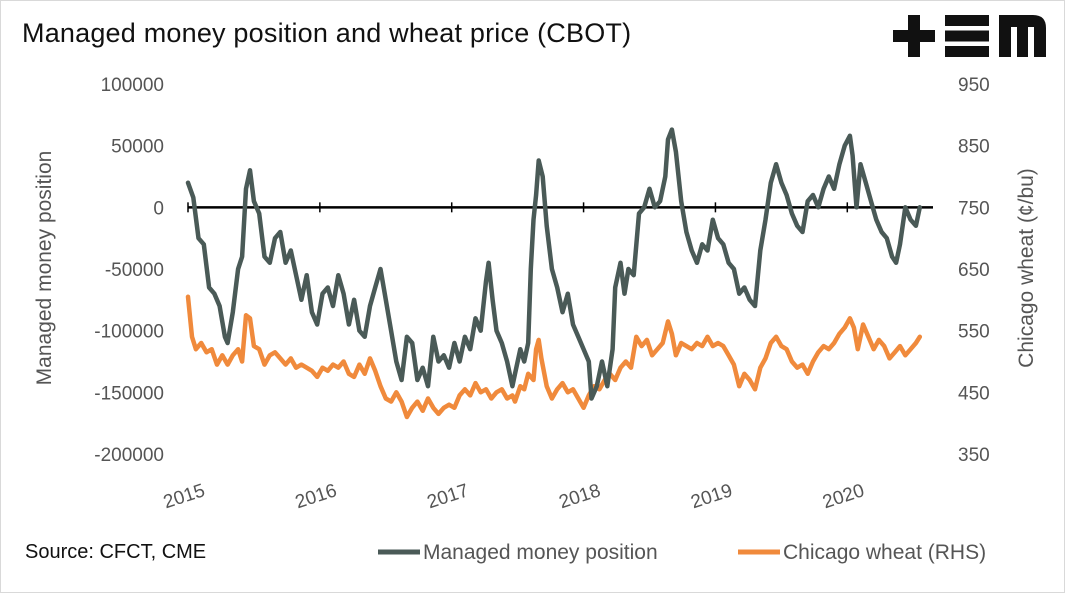  I want to click on right-axis-ticks: 950 850 750 650 550 450 350, so click(974, 270).